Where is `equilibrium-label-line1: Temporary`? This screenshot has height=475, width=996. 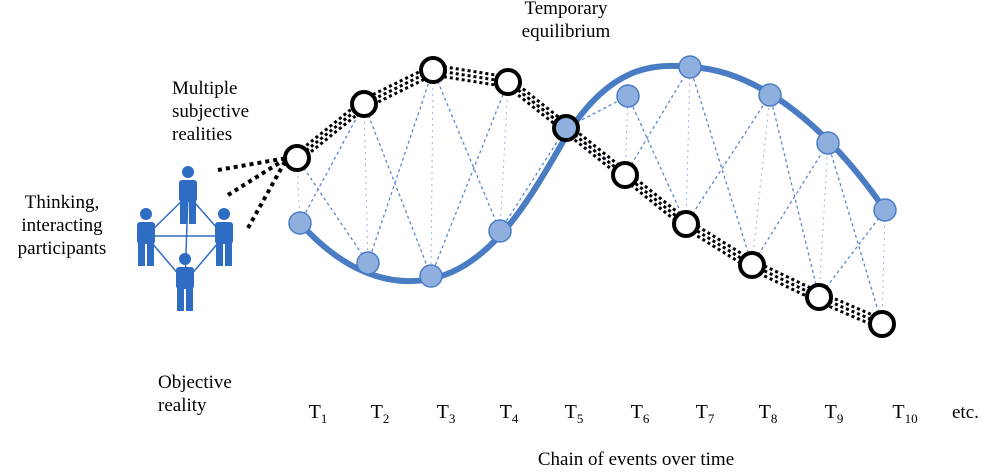 equilibrium-label-line1: Temporary is located at coordinates (566, 9).